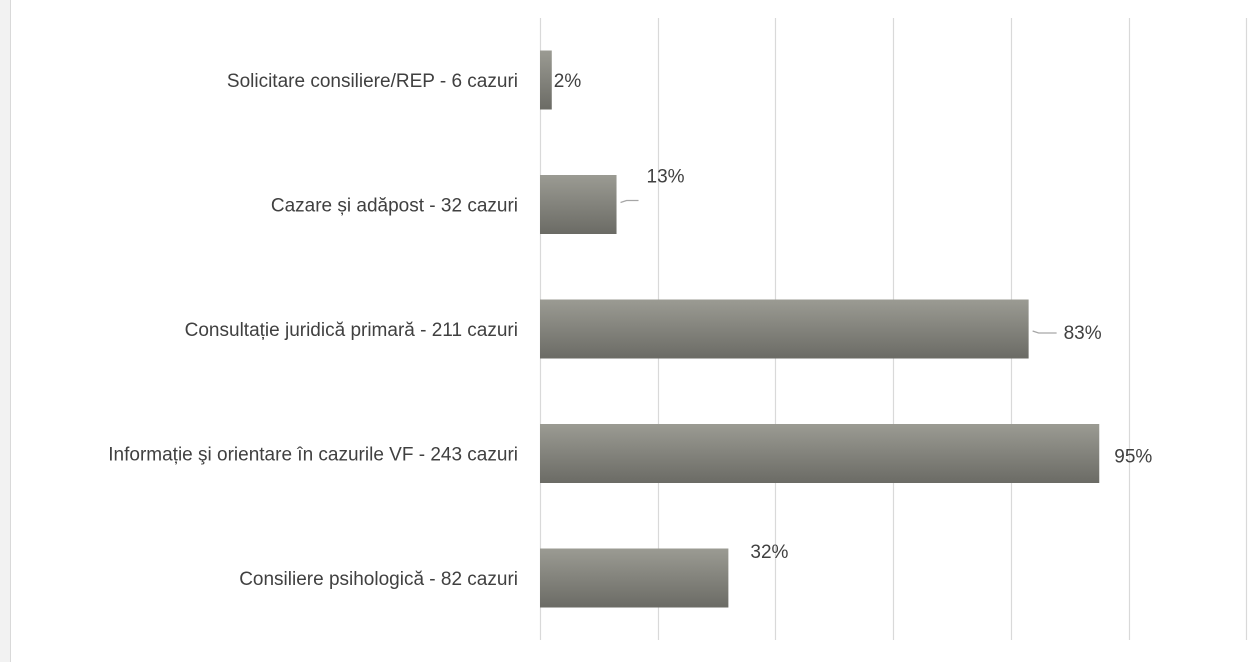 Image resolution: width=1260 pixels, height=667 pixels. What do you see at coordinates (5, 331) in the screenshot?
I see `left-frame-edge` at bounding box center [5, 331].